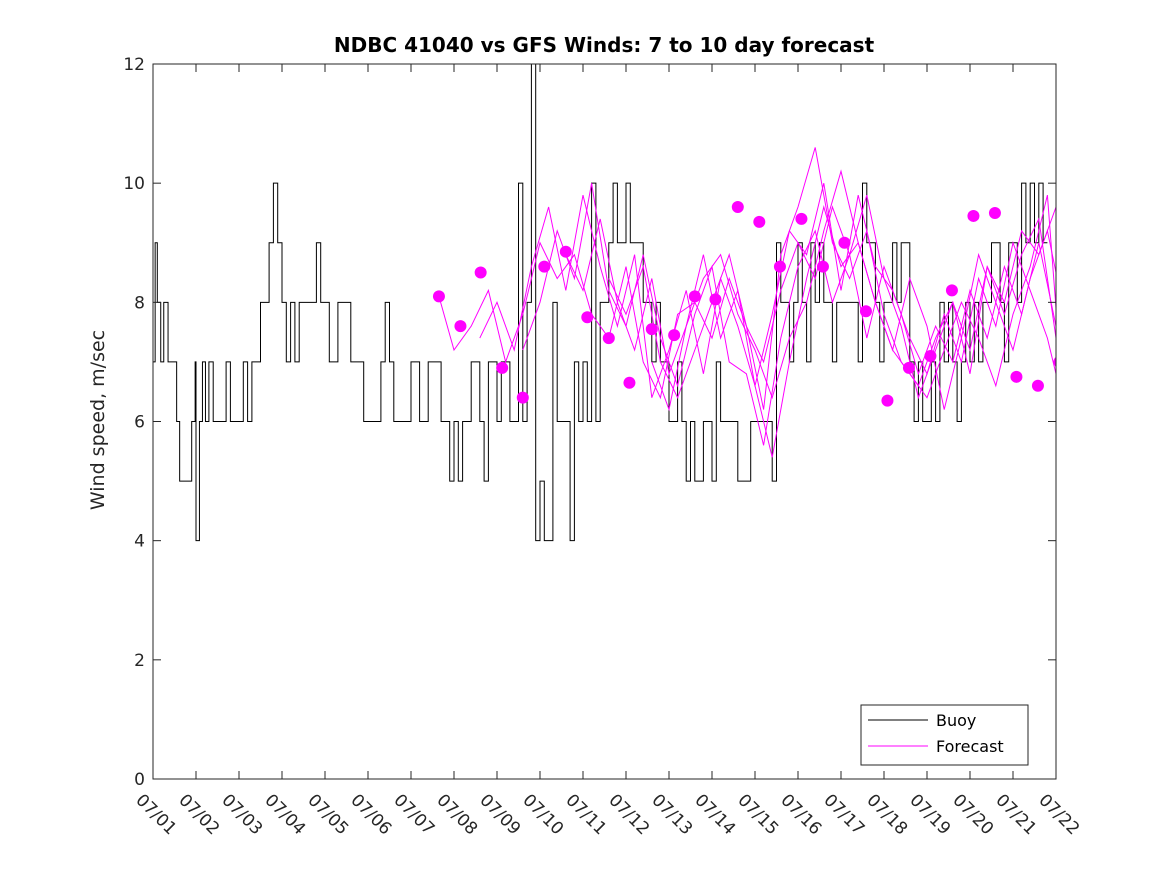 The image size is (1167, 875). I want to click on x-tick-label: 07/18, so click(886, 814).